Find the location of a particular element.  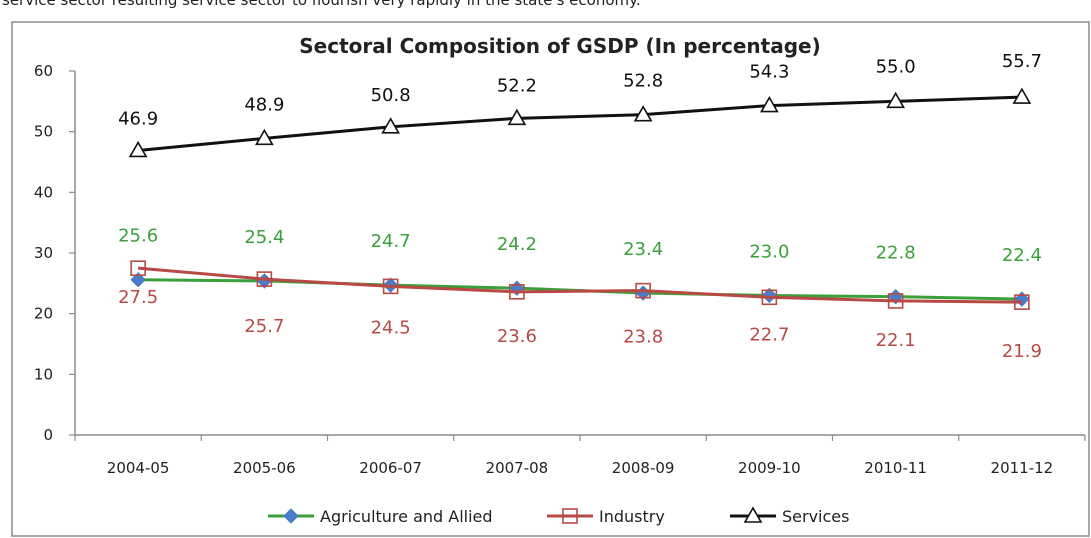

y-tick-label: 0 is located at coordinates (48, 435).